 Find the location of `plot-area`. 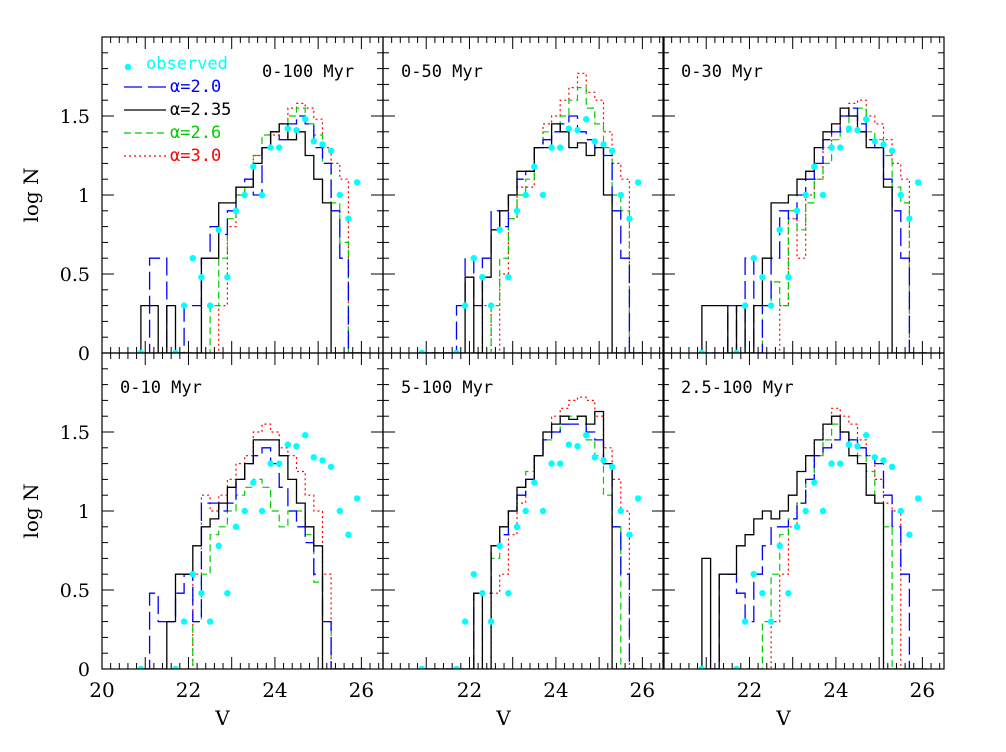

plot-area is located at coordinates (812, 538).